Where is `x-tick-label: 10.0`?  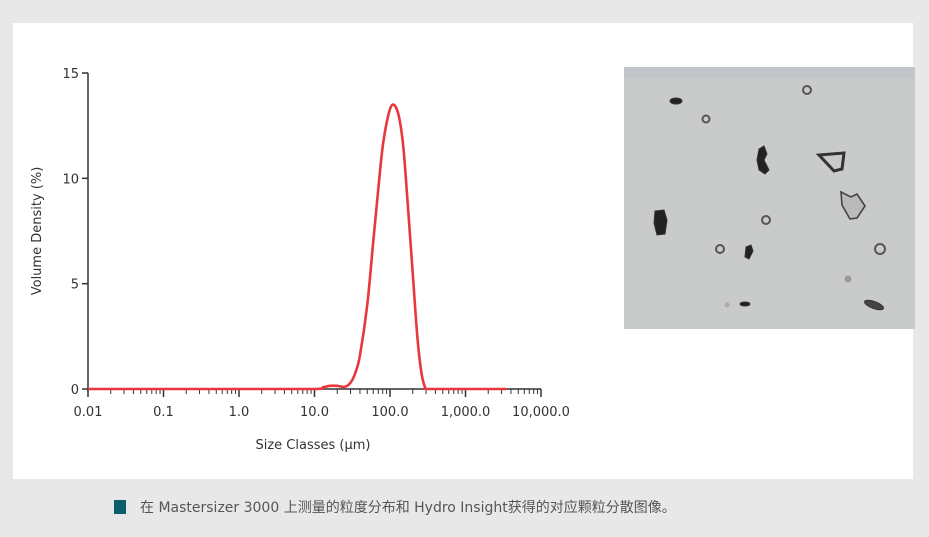 x-tick-label: 10.0 is located at coordinates (314, 412).